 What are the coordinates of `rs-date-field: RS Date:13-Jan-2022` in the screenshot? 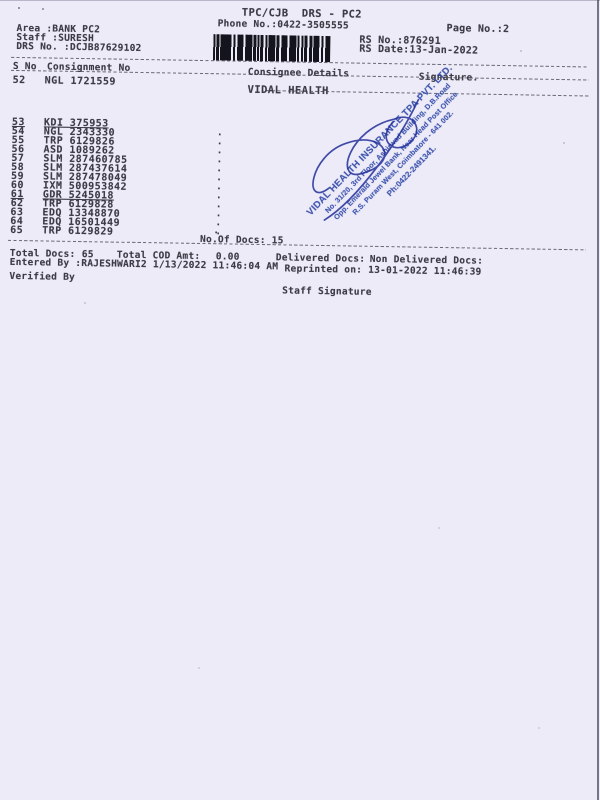 It's located at (419, 50).